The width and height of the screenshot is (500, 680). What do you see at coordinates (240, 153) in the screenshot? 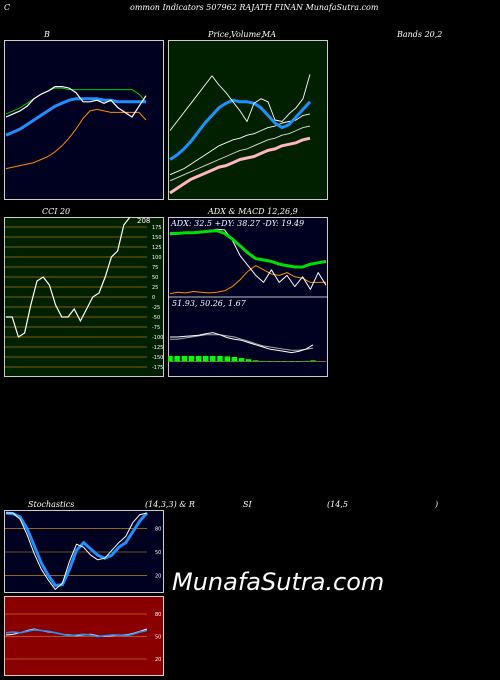
I see `ma-slow-line` at bounding box center [240, 153].